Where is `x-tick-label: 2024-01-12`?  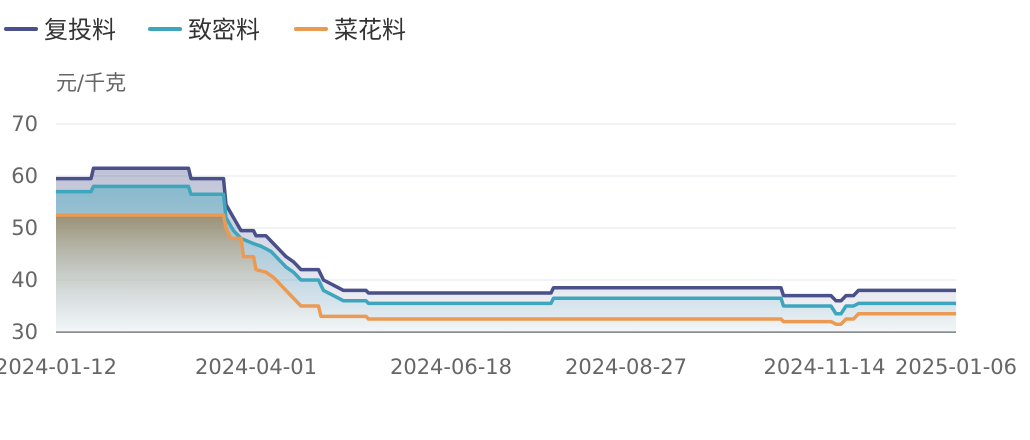
x-tick-label: 2024-01-12 is located at coordinates (58, 367).